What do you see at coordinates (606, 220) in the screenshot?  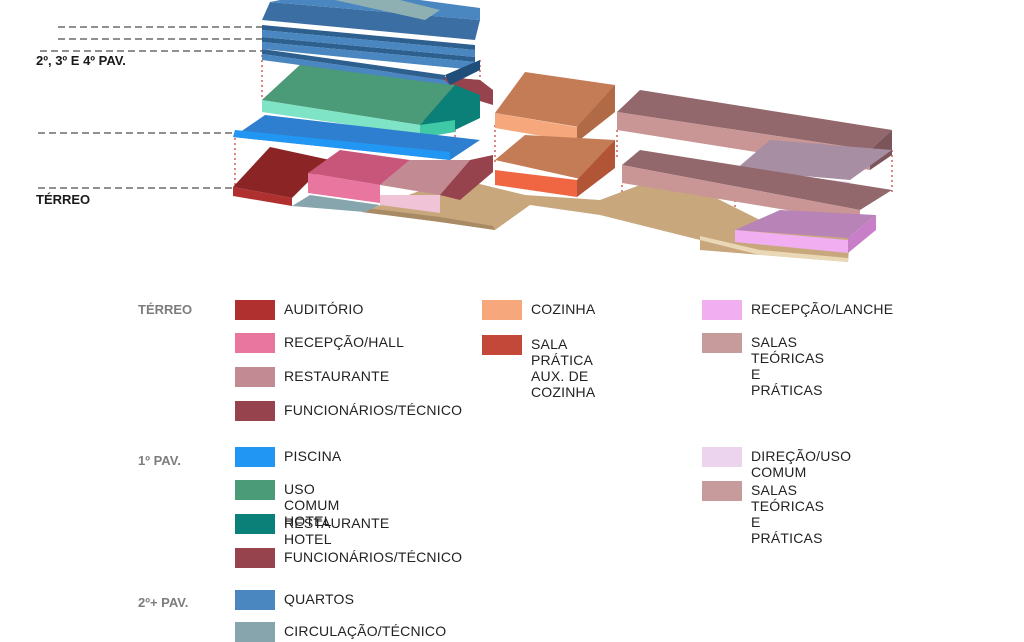 I see `ground-slab` at bounding box center [606, 220].